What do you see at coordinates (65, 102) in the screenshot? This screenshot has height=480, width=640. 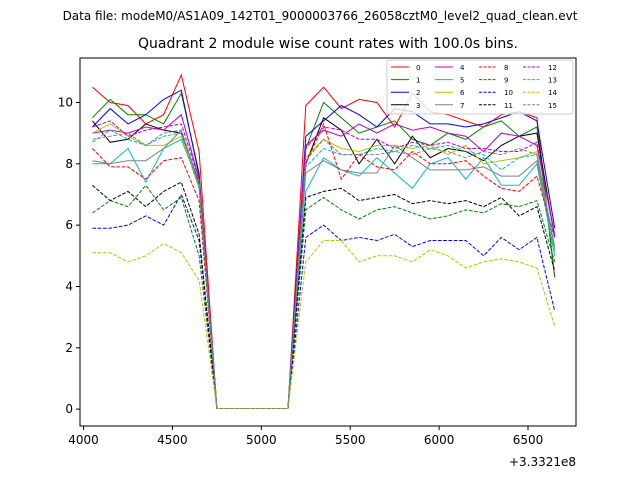 I see `y-tick-label: 10` at bounding box center [65, 102].